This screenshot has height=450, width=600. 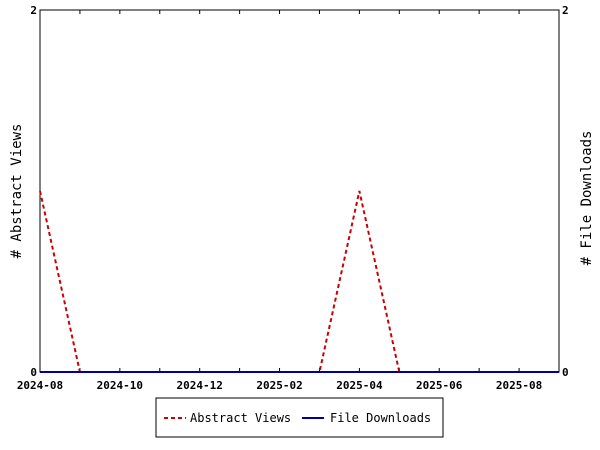 What do you see at coordinates (33, 10) in the screenshot?
I see `y-tick-label-left-2: 2` at bounding box center [33, 10].